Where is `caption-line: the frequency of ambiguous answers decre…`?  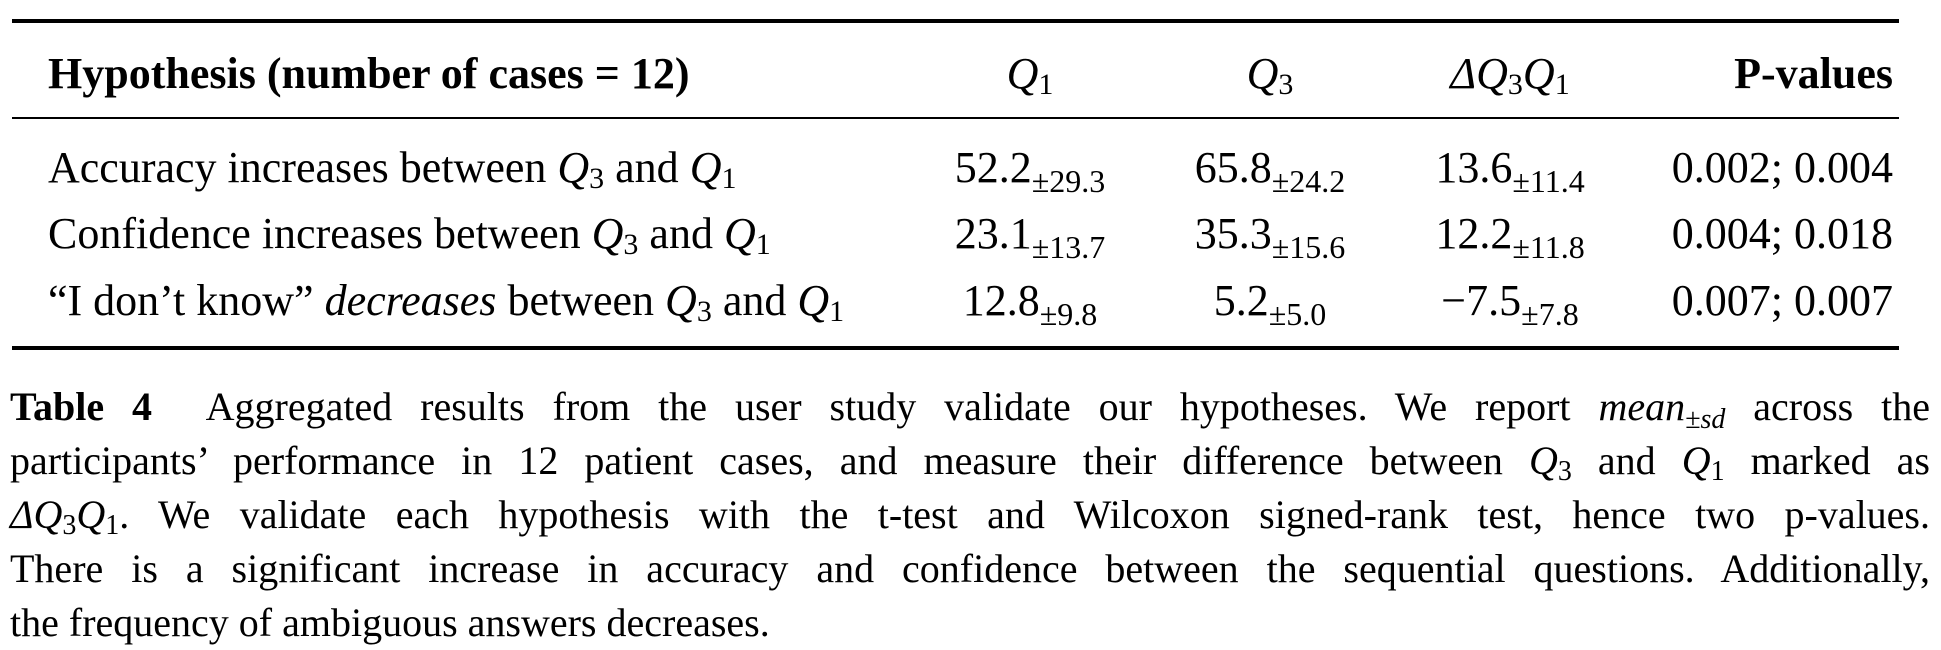
caption-line: the frequency of ambiguous answers decre… is located at coordinates (390, 622).